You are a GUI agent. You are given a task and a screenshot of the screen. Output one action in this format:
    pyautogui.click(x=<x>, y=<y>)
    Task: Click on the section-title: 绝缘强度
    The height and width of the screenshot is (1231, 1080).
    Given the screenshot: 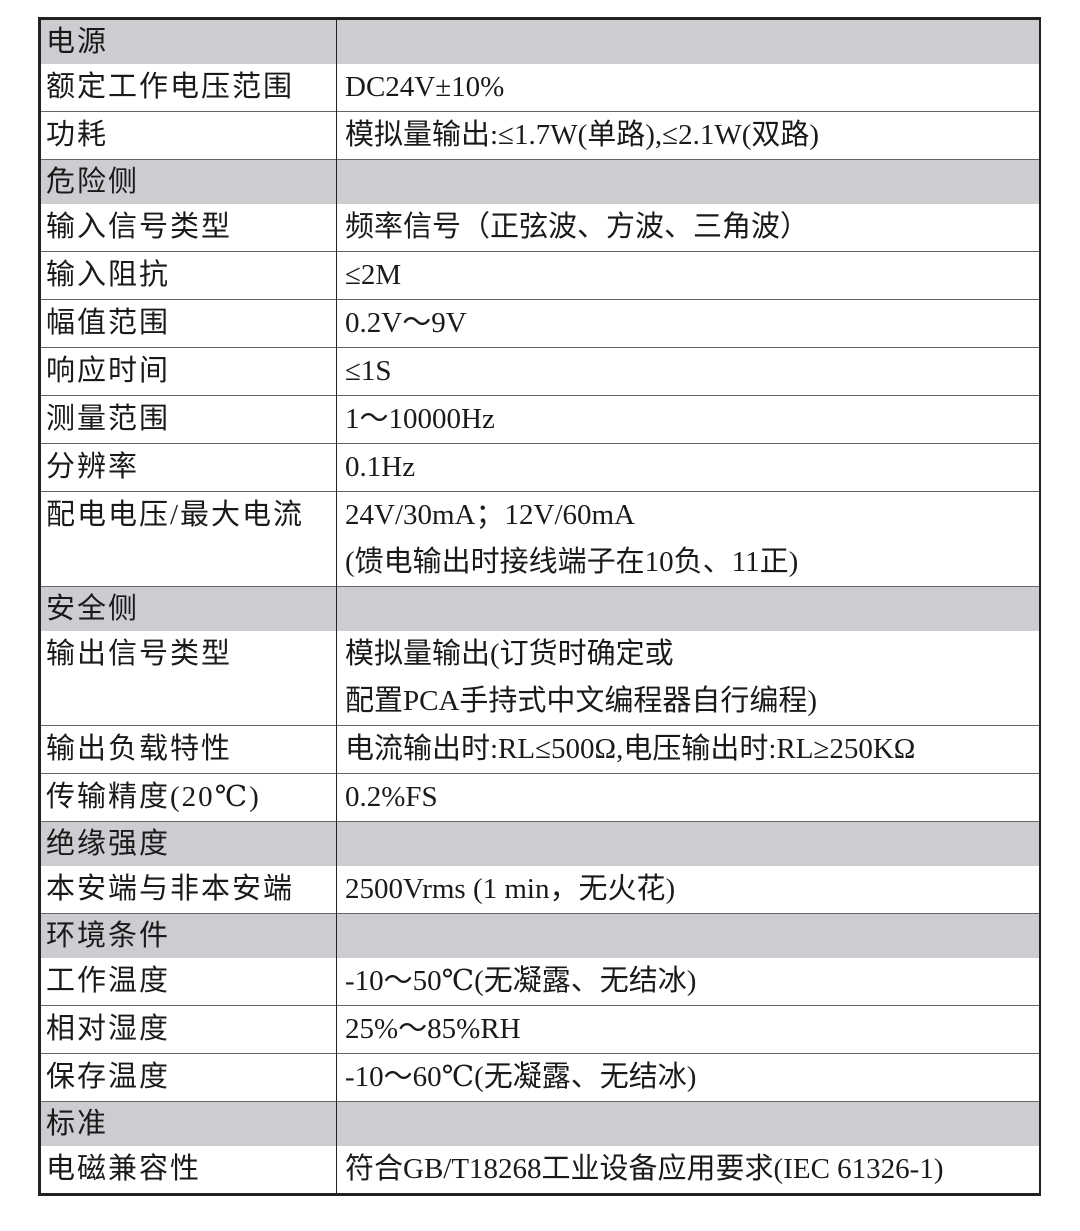 What is the action you would take?
    pyautogui.click(x=188, y=843)
    